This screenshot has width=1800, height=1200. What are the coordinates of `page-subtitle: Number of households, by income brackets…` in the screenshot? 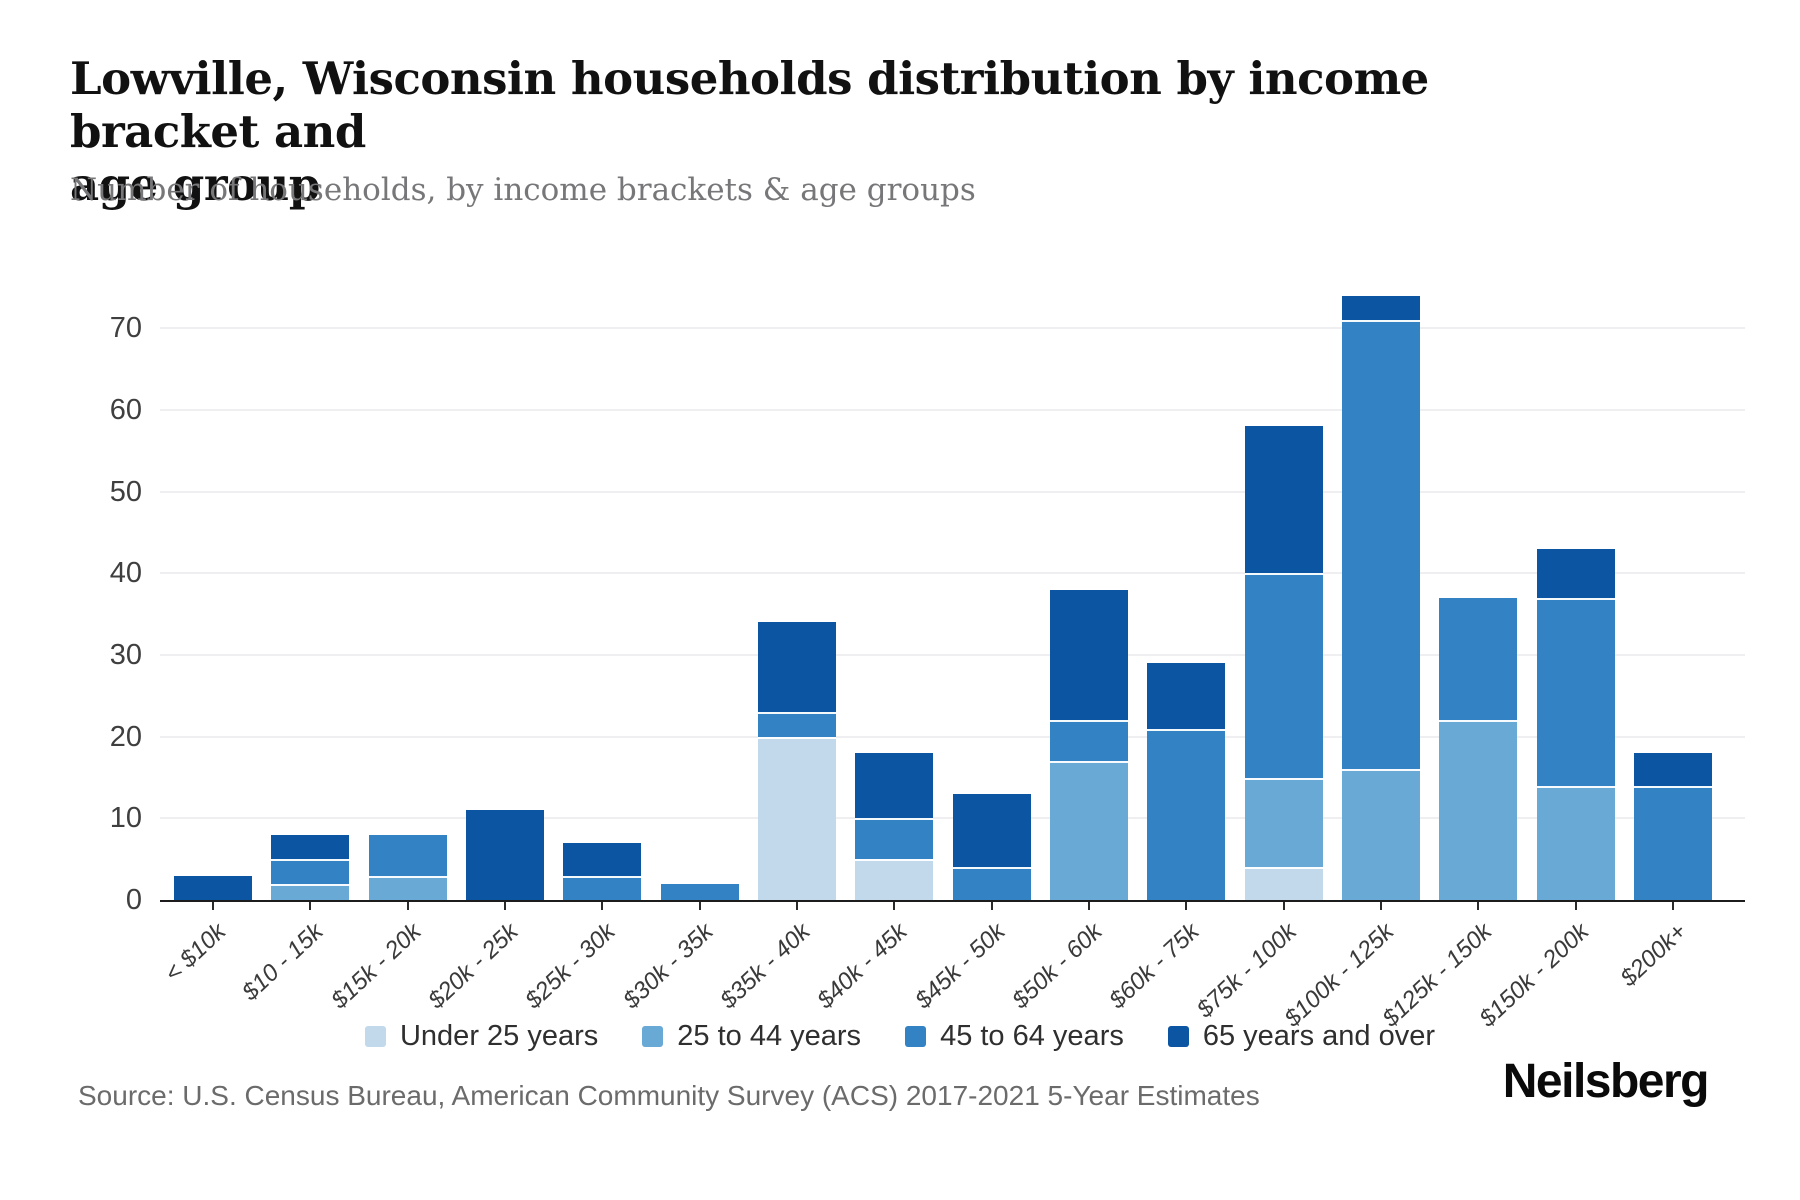 It's located at (523, 190).